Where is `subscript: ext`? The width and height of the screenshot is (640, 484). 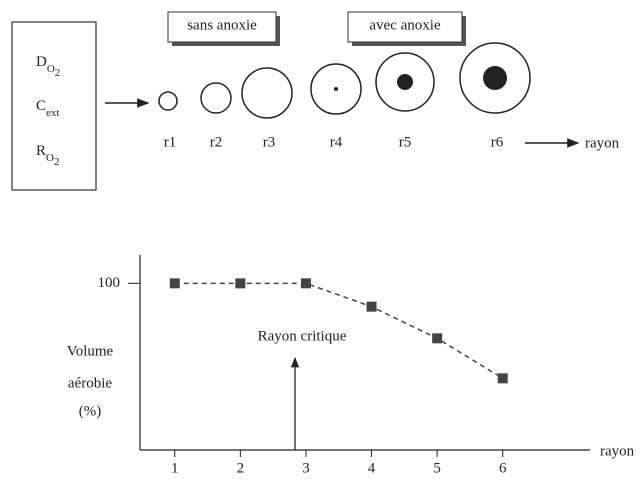
subscript: ext is located at coordinates (52, 113).